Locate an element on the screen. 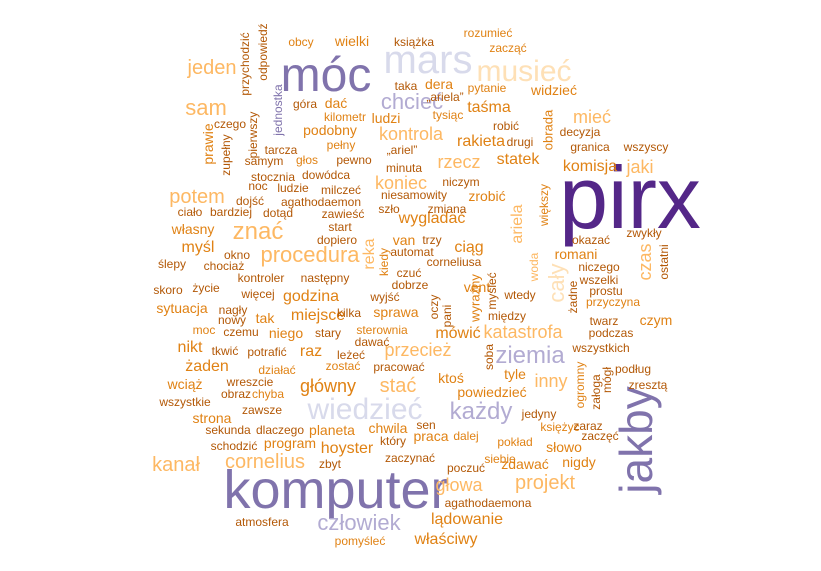  word-dalej: dalej is located at coordinates (466, 436).